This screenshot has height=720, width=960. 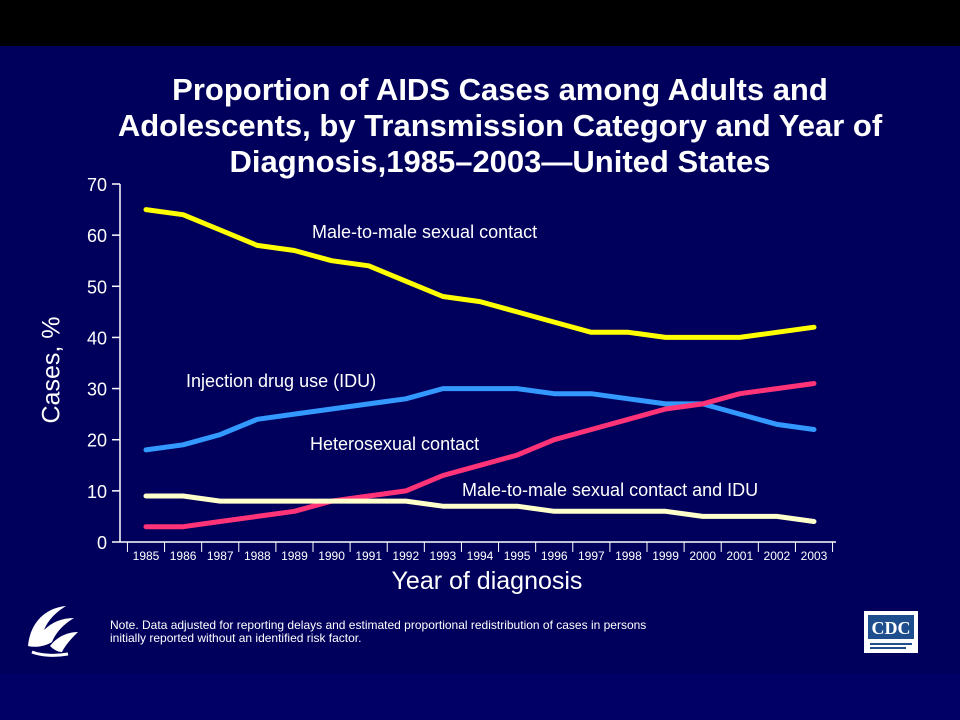 I want to click on chart-title-line-3: Diagnosis,1985–2003—United States, so click(x=500, y=161).